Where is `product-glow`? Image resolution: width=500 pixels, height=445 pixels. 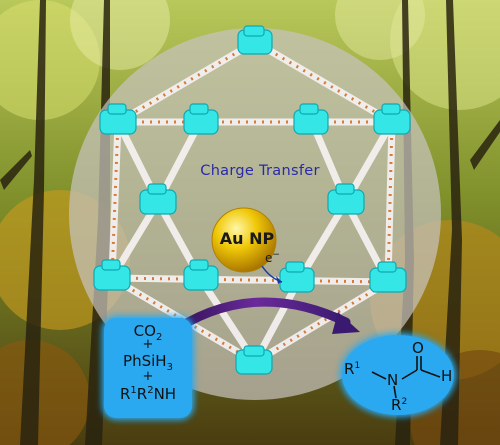
product-glow is located at coordinates (398, 375).